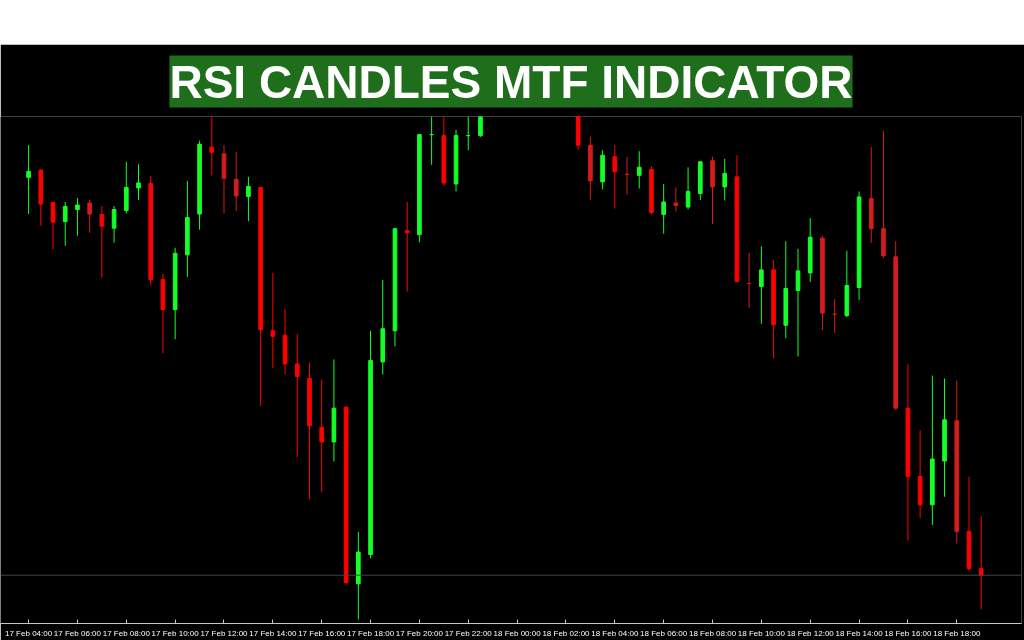 Image resolution: width=1024 pixels, height=640 pixels. What do you see at coordinates (810, 633) in the screenshot?
I see `x-tick-label: 18 Feb 12:00` at bounding box center [810, 633].